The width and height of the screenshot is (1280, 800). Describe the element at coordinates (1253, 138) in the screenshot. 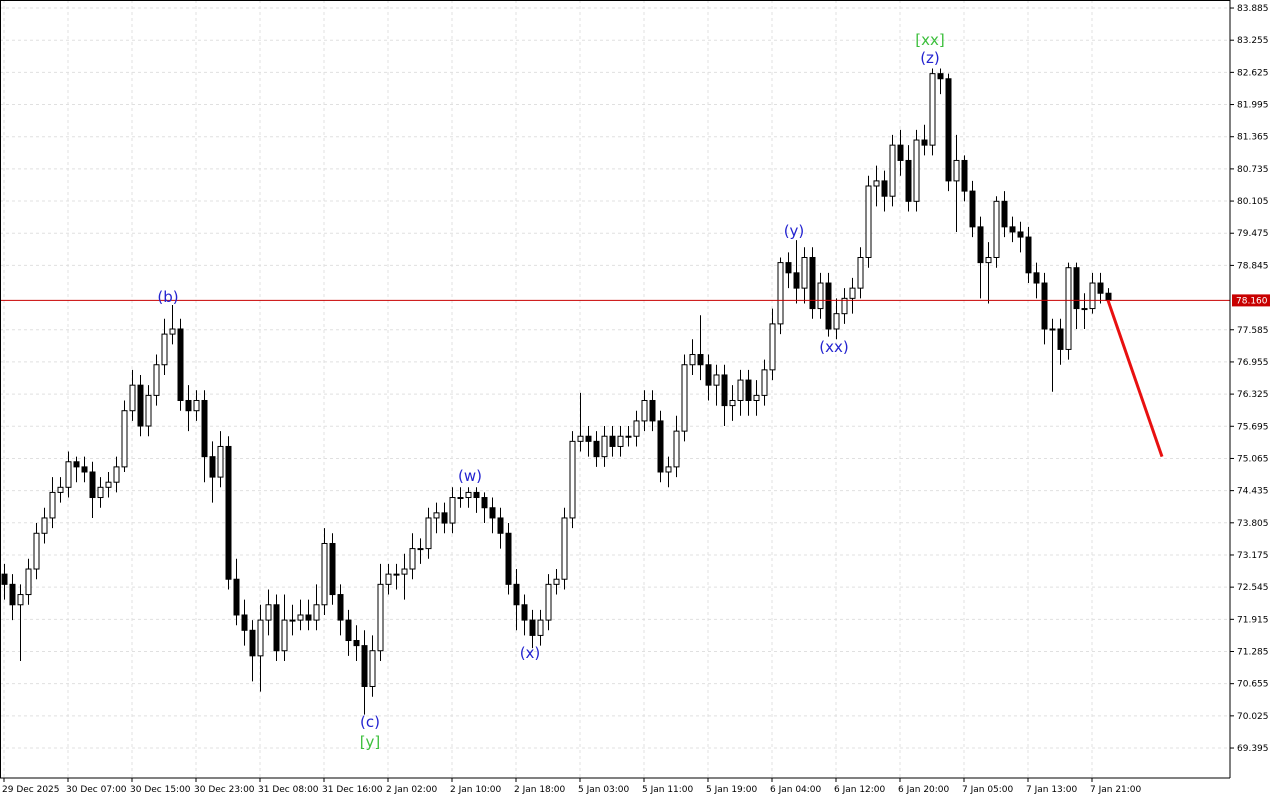

I see `y-tick-label: 81.365` at that location.